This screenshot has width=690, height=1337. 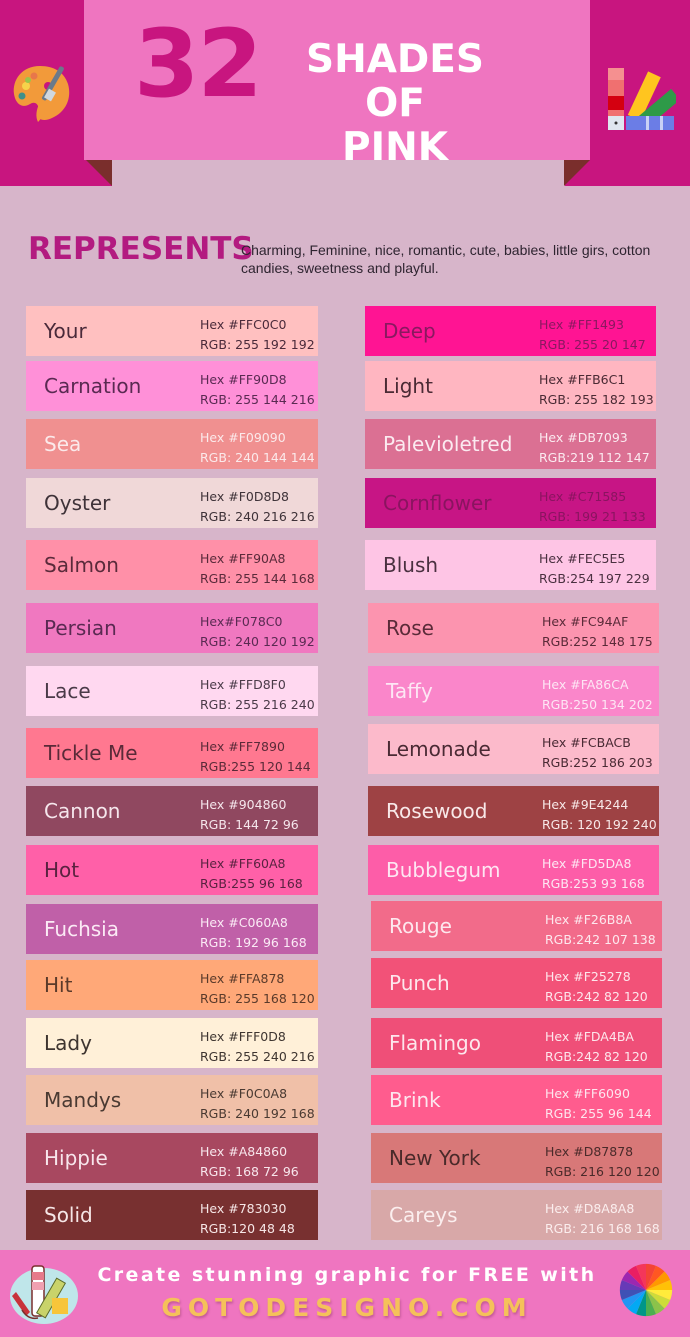 What do you see at coordinates (593, 874) in the screenshot?
I see `swatch-codes: Hex #FD5DA8 RGB:253 93 168` at bounding box center [593, 874].